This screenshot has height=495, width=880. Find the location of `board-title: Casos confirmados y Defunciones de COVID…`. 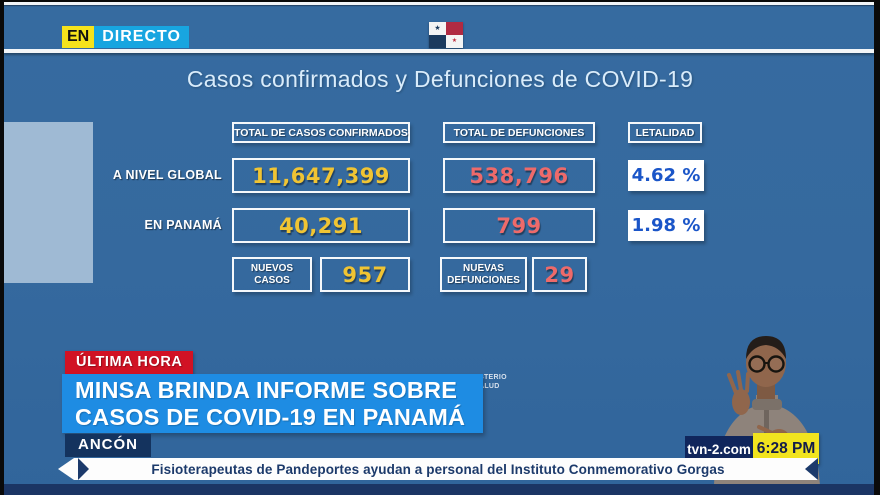

board-title: Casos confirmados y Defunciones de COVID… is located at coordinates (440, 79).